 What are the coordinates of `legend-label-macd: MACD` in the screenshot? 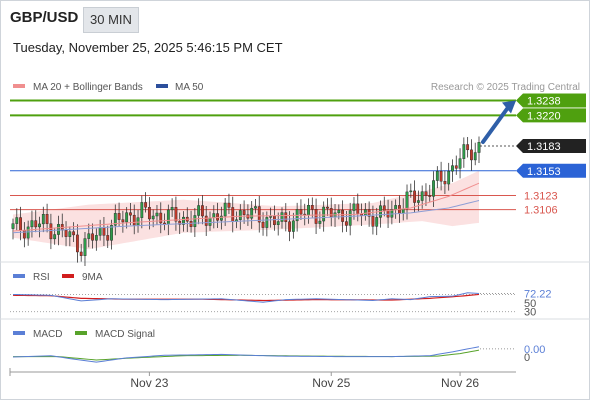 It's located at (47, 334).